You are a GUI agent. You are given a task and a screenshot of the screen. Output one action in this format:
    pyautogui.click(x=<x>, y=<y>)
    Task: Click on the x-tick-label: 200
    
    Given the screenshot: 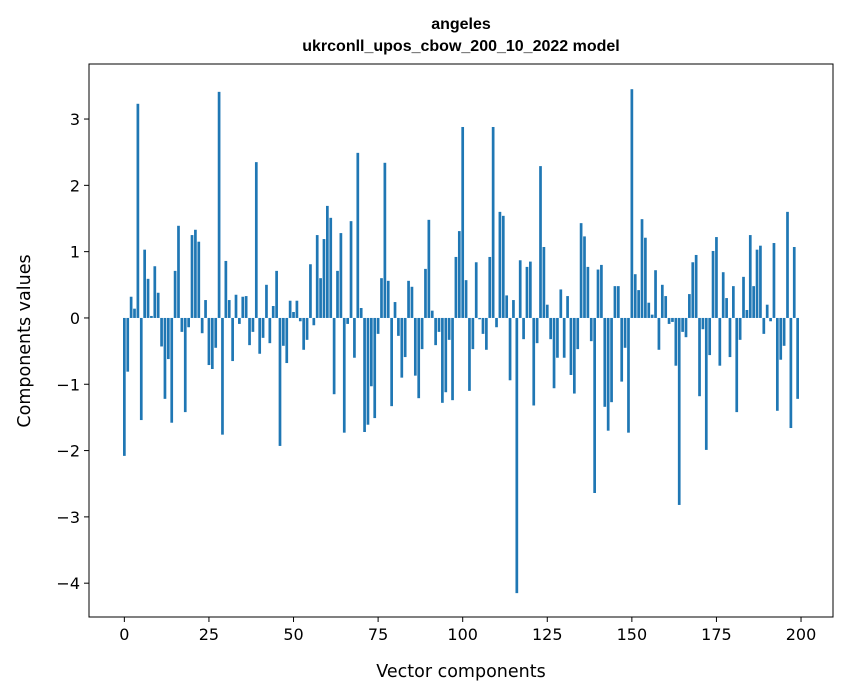 What is the action you would take?
    pyautogui.click(x=801, y=634)
    